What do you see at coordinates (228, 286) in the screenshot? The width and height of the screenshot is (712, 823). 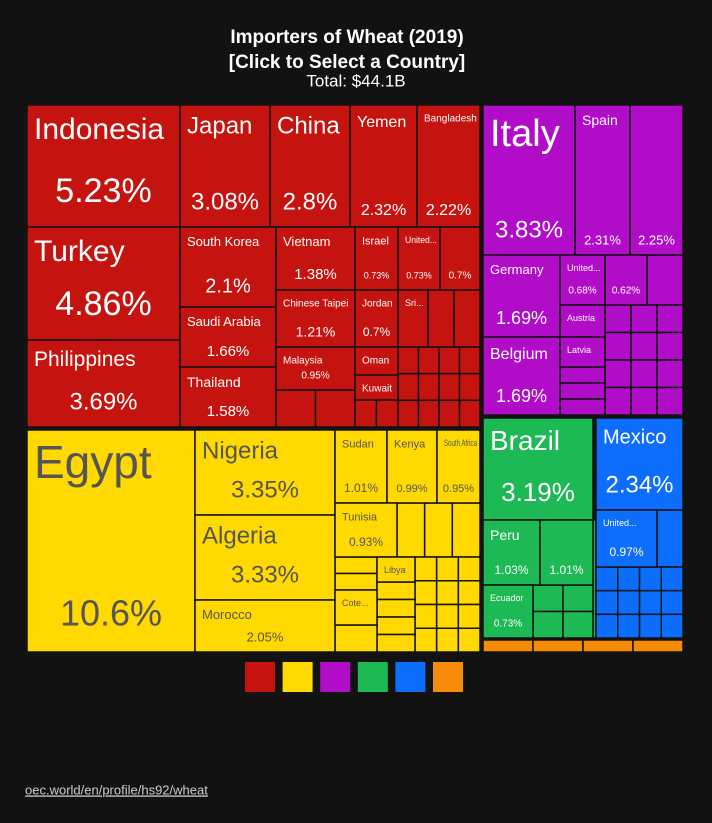 I see `value-label: 2.1%` at bounding box center [228, 286].